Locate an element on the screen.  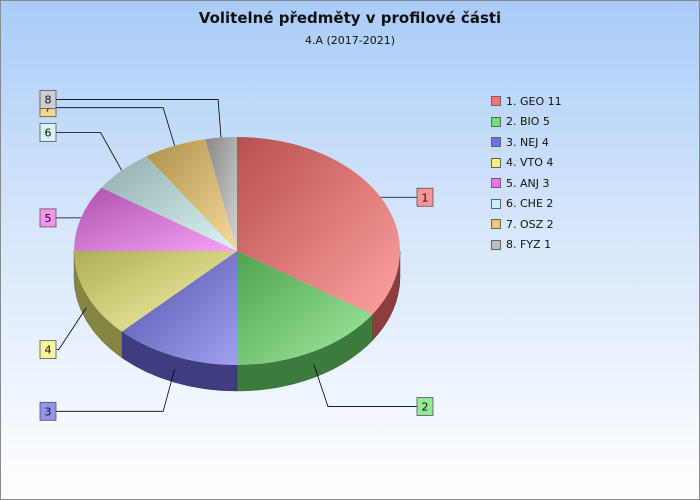
legend-item: 4. VTO 4 is located at coordinates (526, 163).